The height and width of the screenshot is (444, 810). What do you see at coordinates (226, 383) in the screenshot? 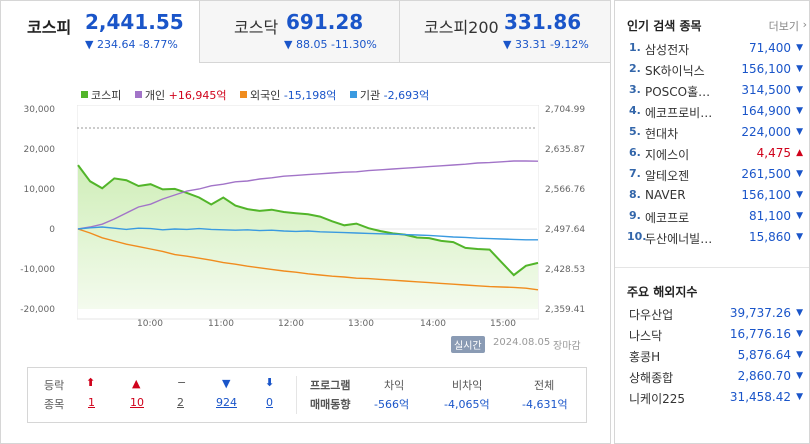
I see `fall-icon: ▼` at bounding box center [226, 383].